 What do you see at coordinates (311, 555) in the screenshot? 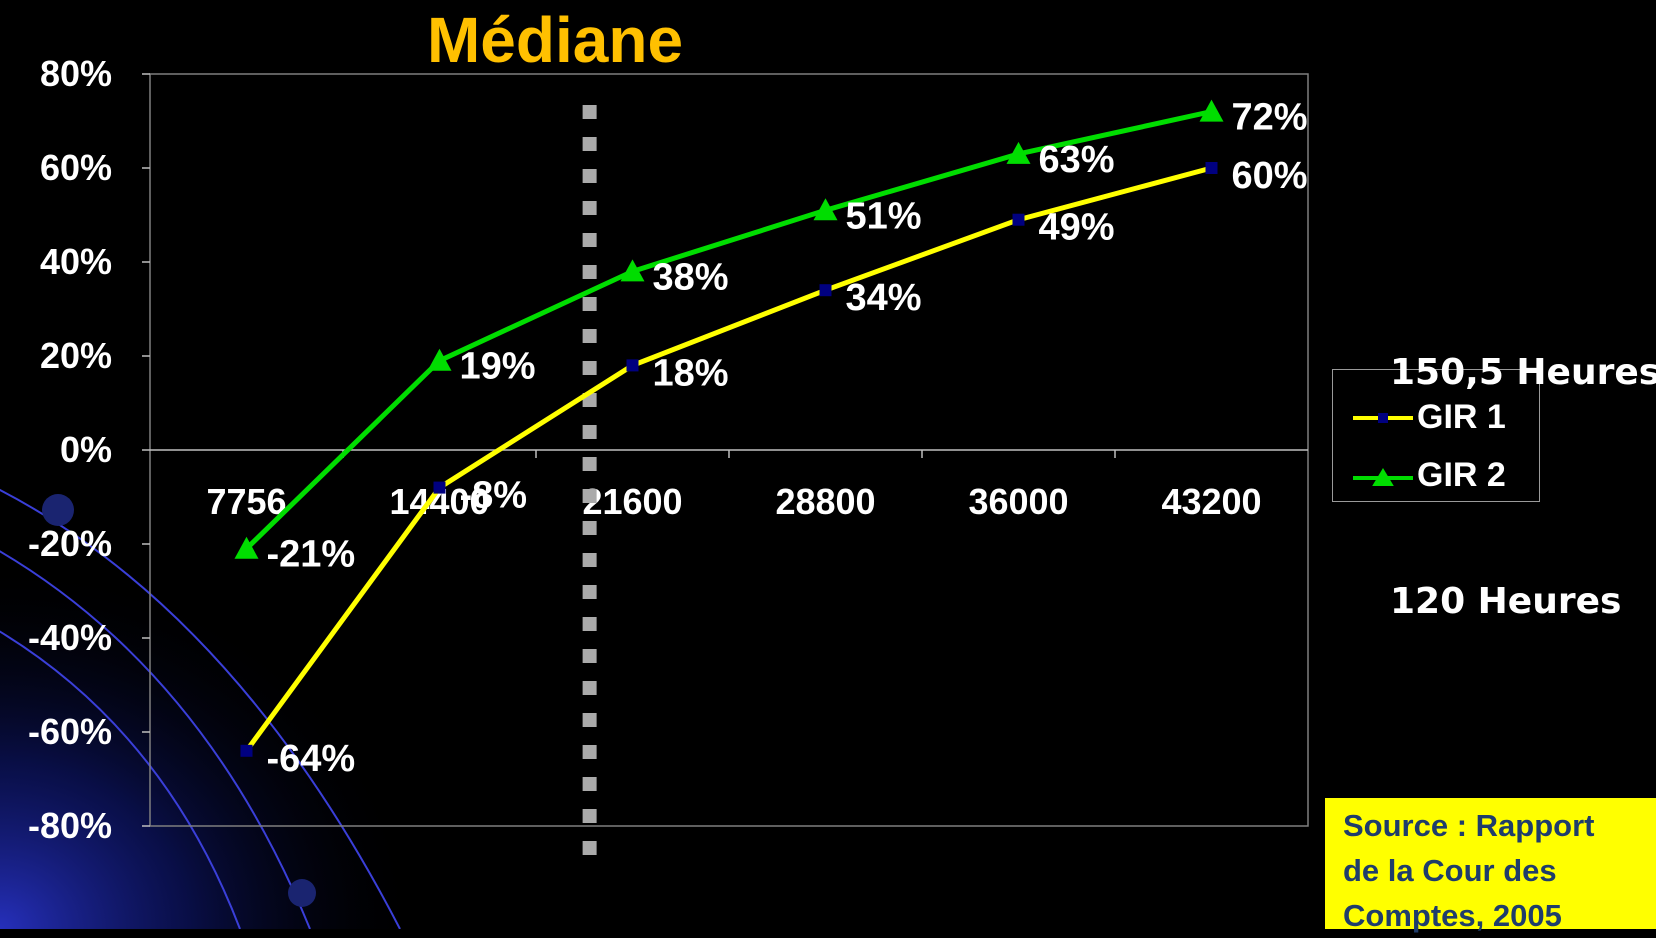
I see `data-label: -21%` at bounding box center [311, 555].